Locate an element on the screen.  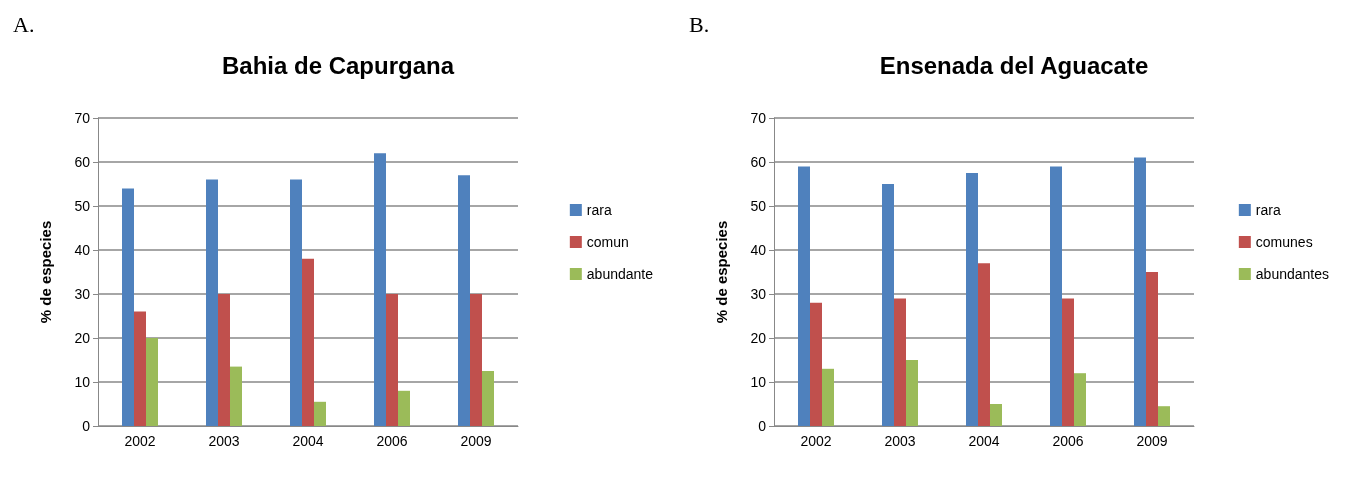
legend-label: abundante is located at coordinates (620, 274).